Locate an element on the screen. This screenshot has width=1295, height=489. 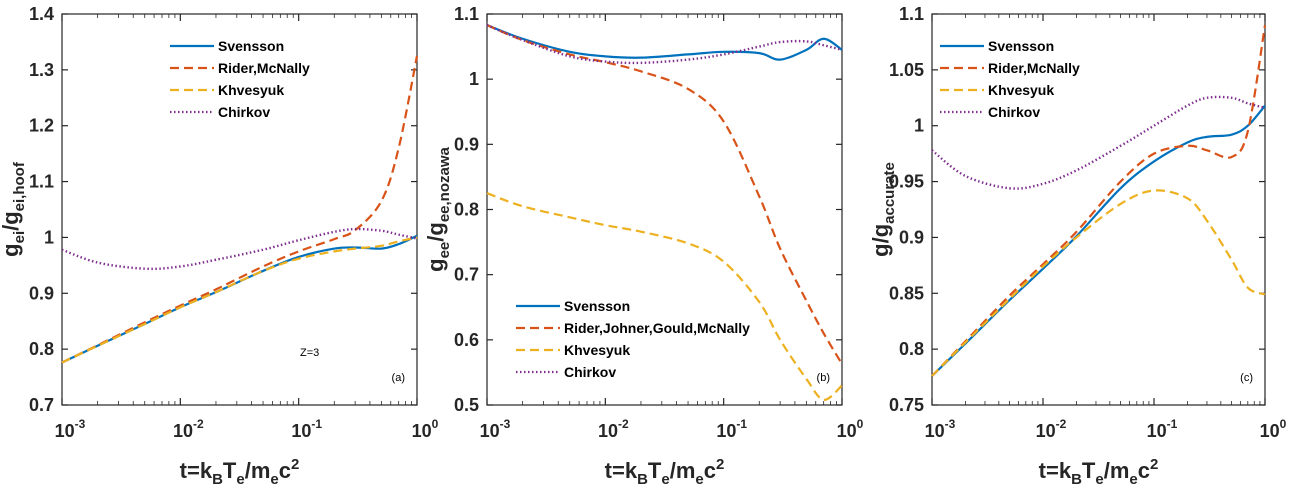
y-tick-label: 1.4 is located at coordinates (41, 14).